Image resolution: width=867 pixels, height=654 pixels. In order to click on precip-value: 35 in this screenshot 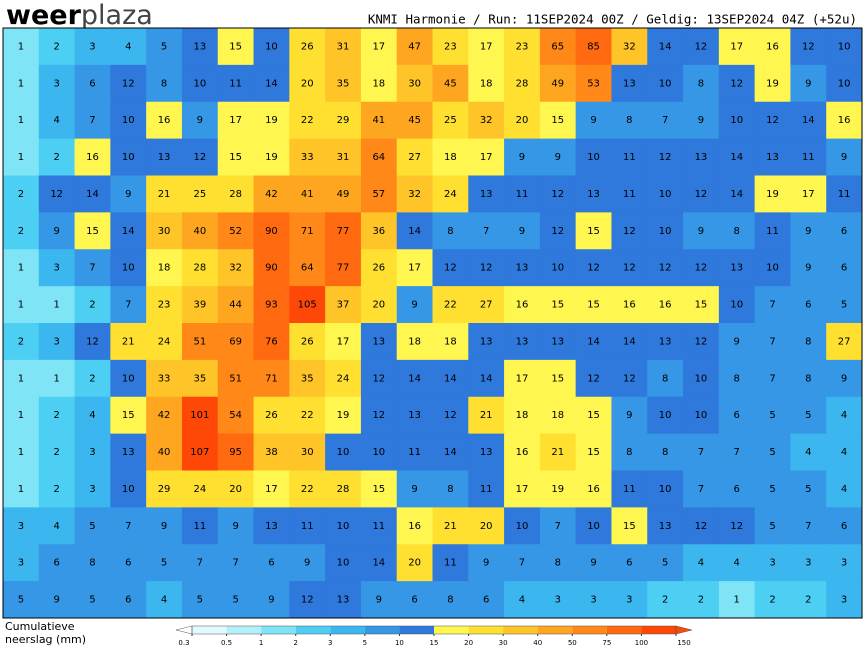, I will do `click(199, 378)`.